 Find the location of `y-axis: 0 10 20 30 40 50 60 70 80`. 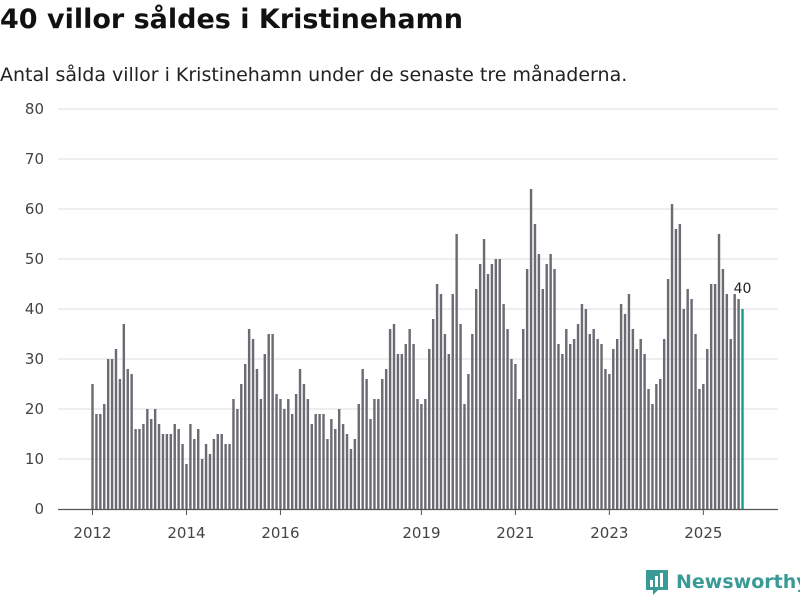

y-axis: 0 10 20 30 40 50 60 70 80 is located at coordinates (34, 309).